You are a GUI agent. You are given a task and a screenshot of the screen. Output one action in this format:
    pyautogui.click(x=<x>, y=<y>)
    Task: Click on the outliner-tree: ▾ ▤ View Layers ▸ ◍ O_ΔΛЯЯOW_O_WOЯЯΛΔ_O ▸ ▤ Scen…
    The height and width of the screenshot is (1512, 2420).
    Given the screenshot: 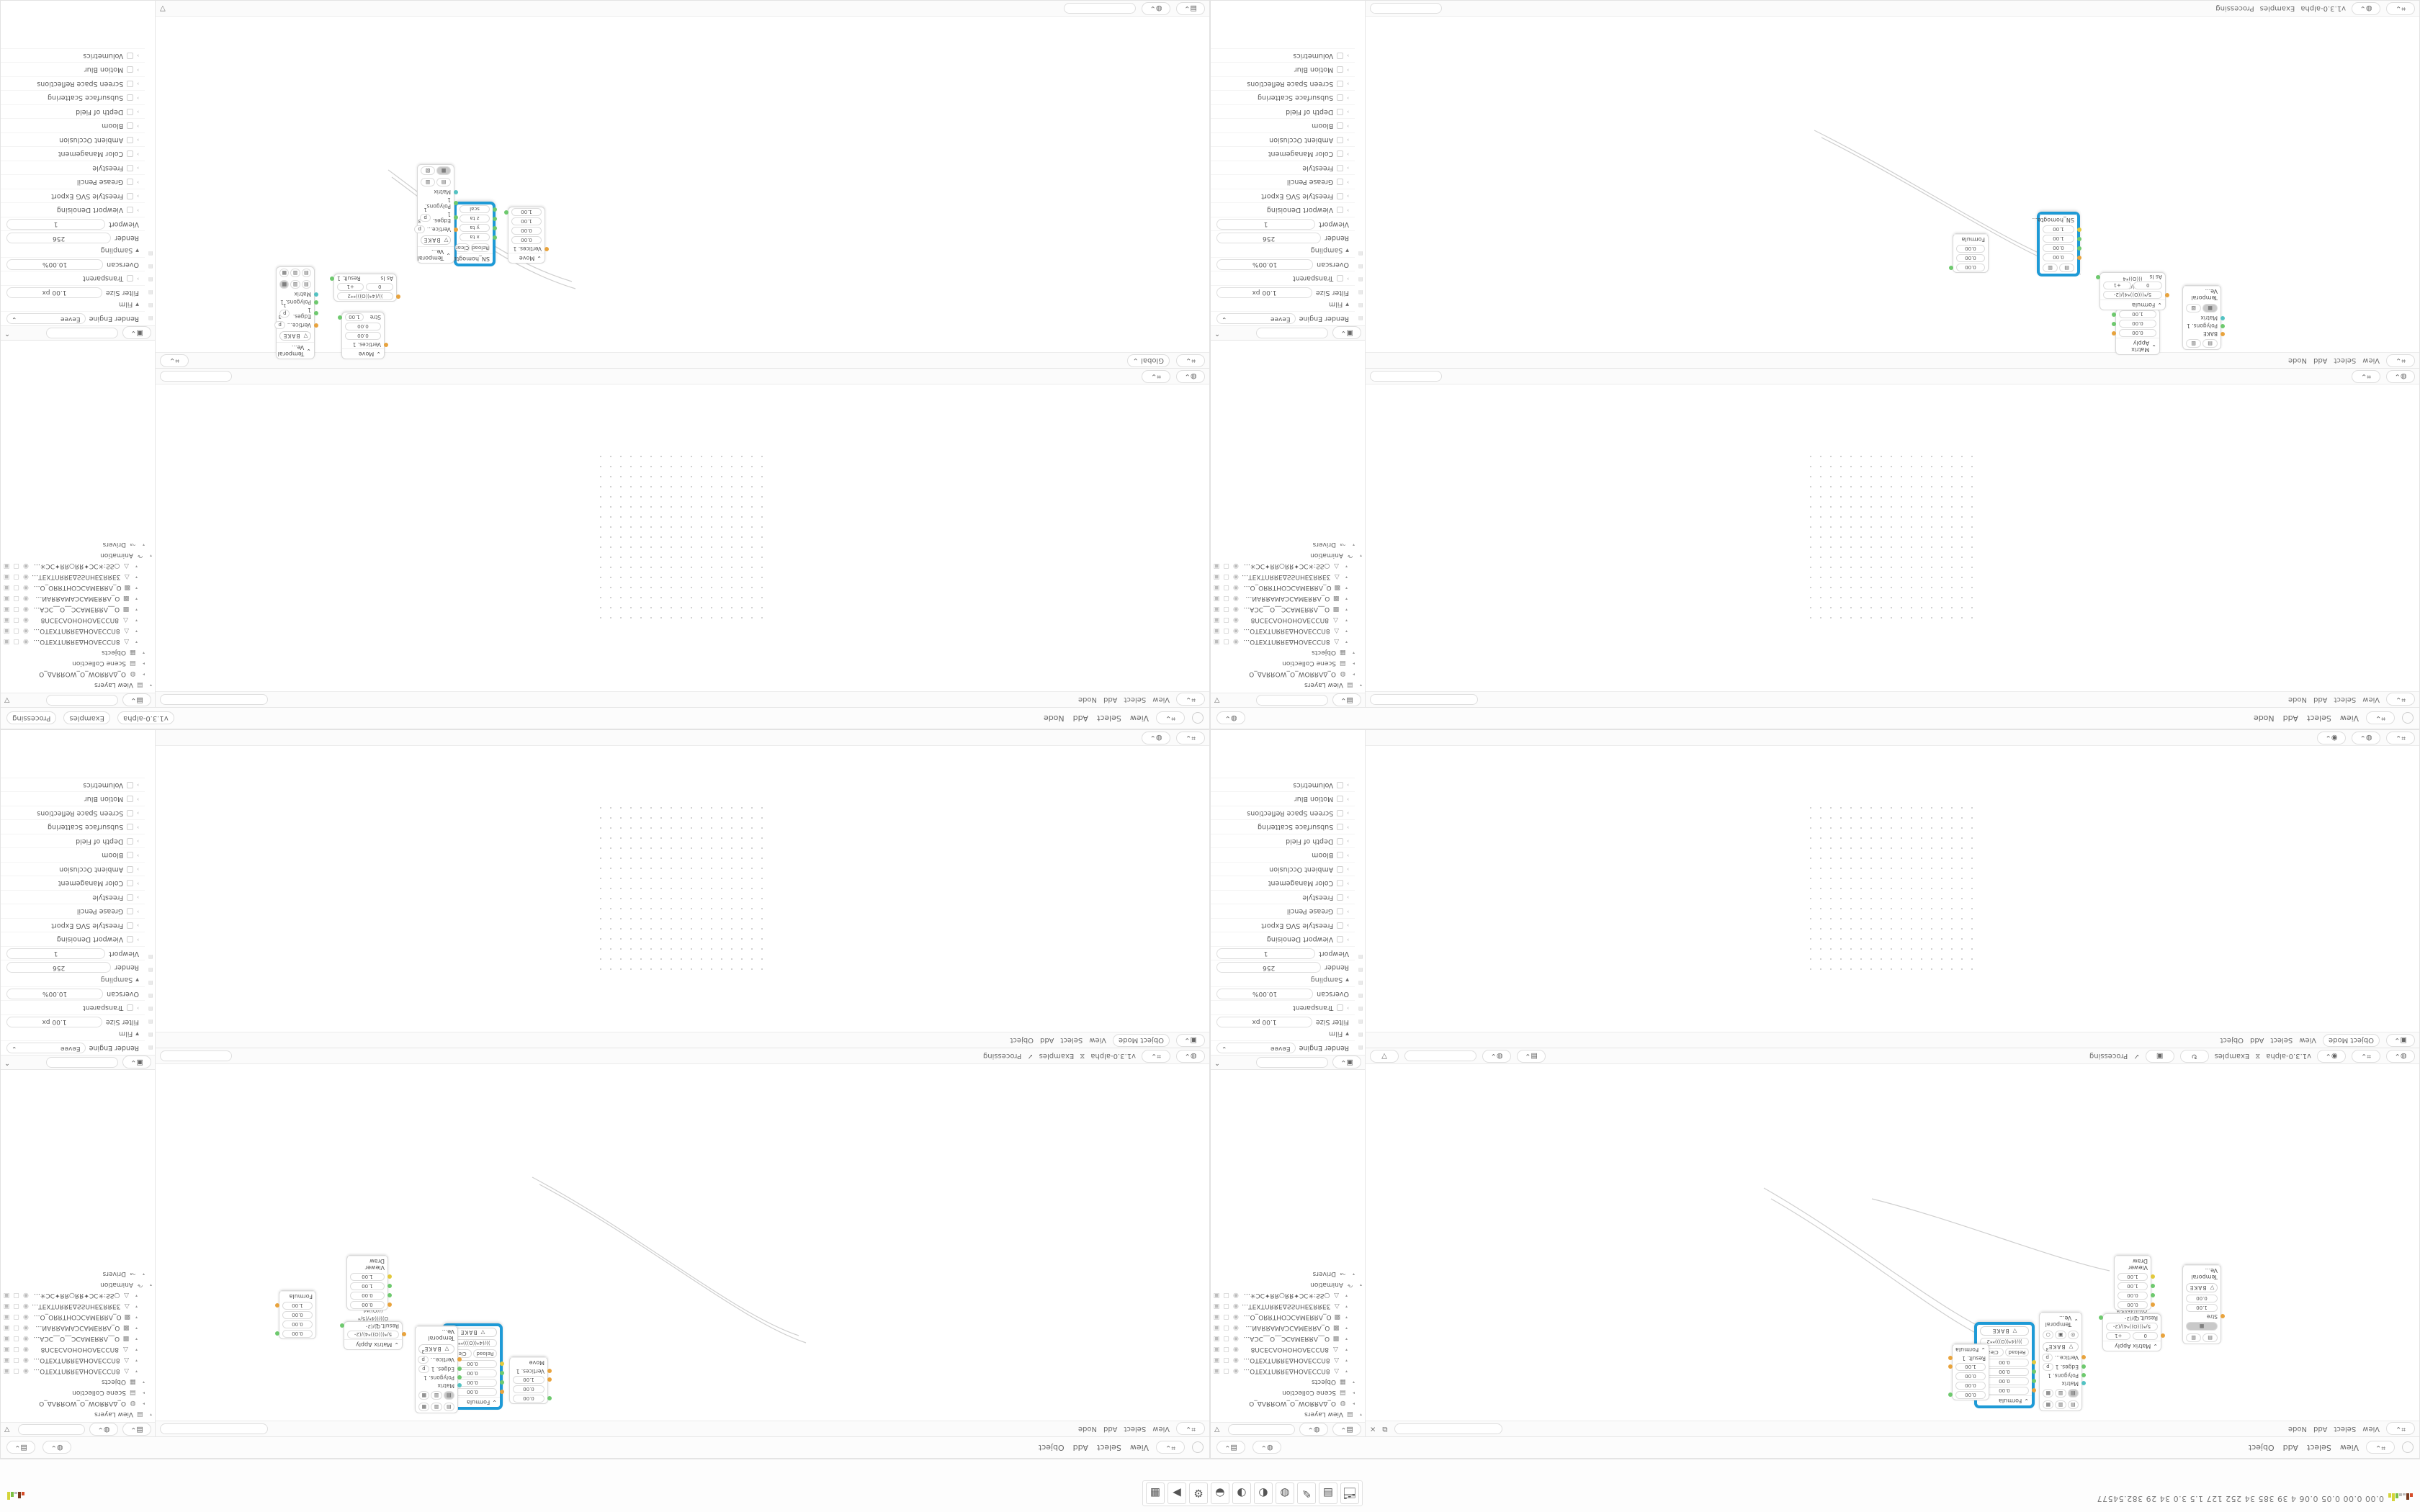 What is the action you would take?
    pyautogui.click(x=1288, y=517)
    